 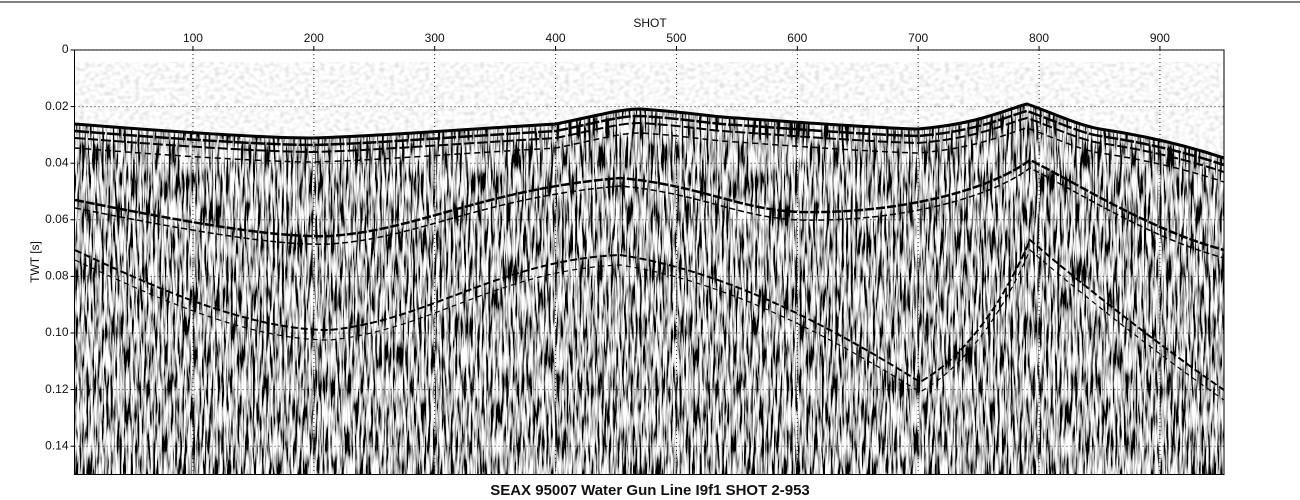 What do you see at coordinates (797, 38) in the screenshot?
I see `x-tick-label: 600` at bounding box center [797, 38].